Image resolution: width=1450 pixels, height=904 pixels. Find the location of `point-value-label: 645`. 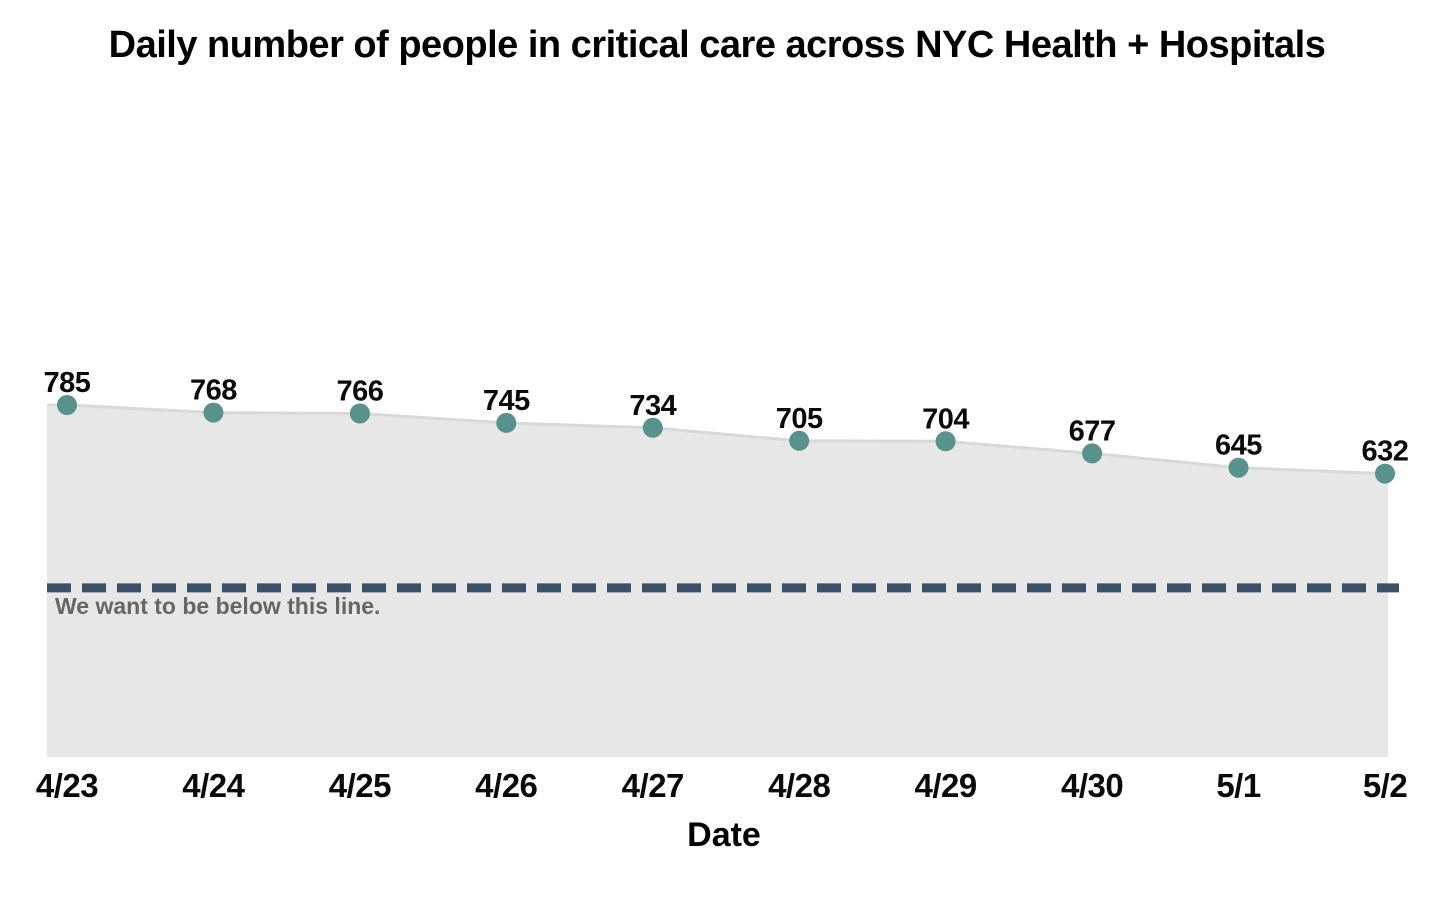

point-value-label: 645 is located at coordinates (1238, 446).